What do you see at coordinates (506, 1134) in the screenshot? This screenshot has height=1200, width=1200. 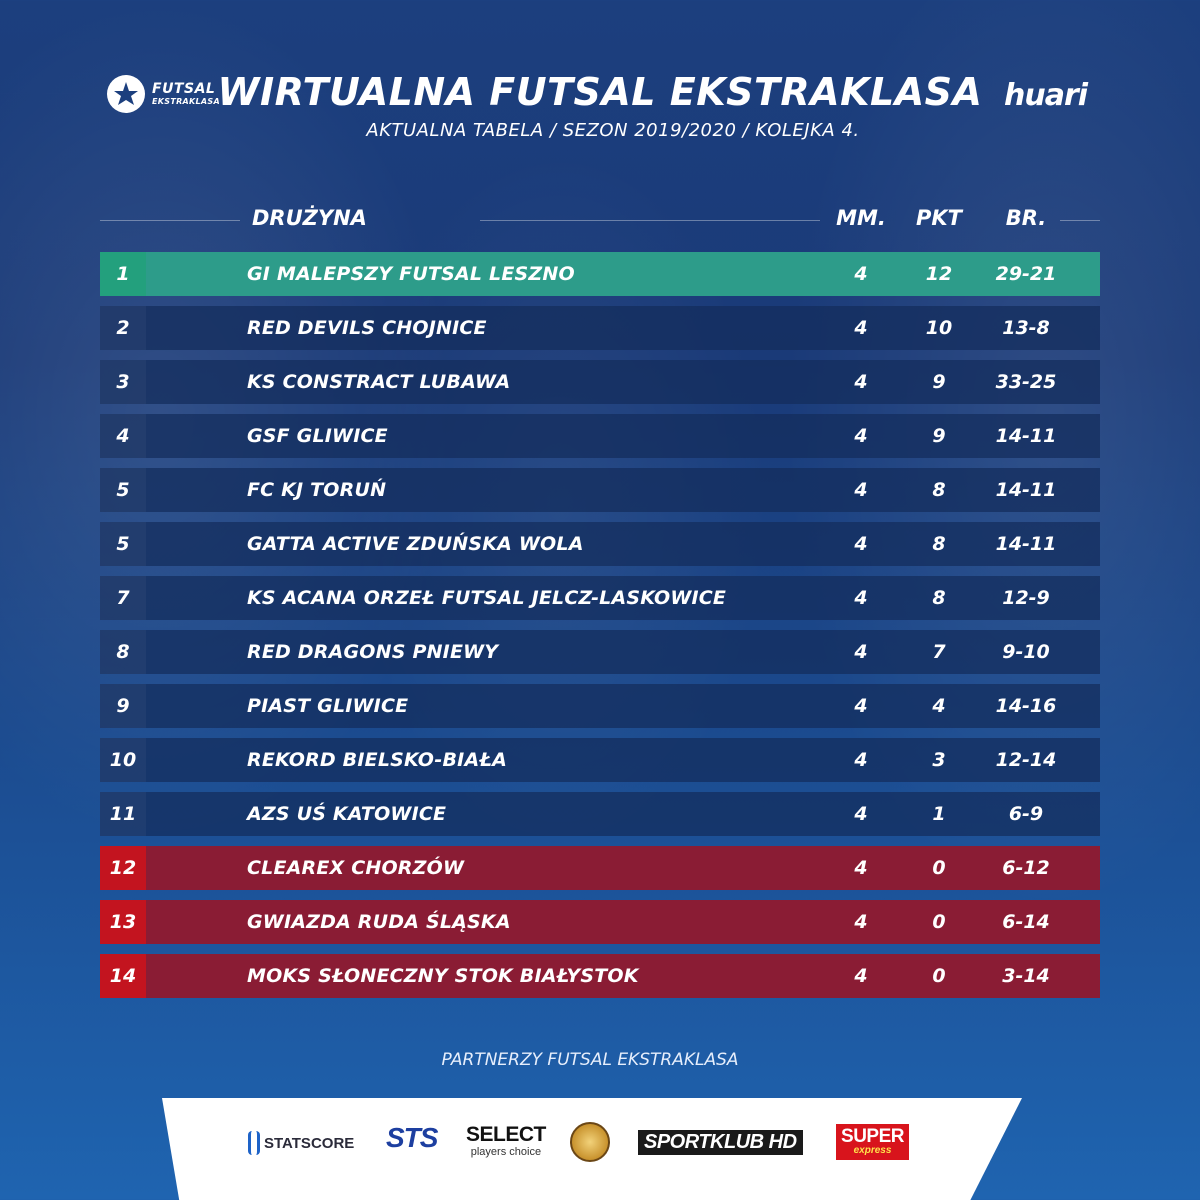 I see `select-text: SELECT` at bounding box center [506, 1134].